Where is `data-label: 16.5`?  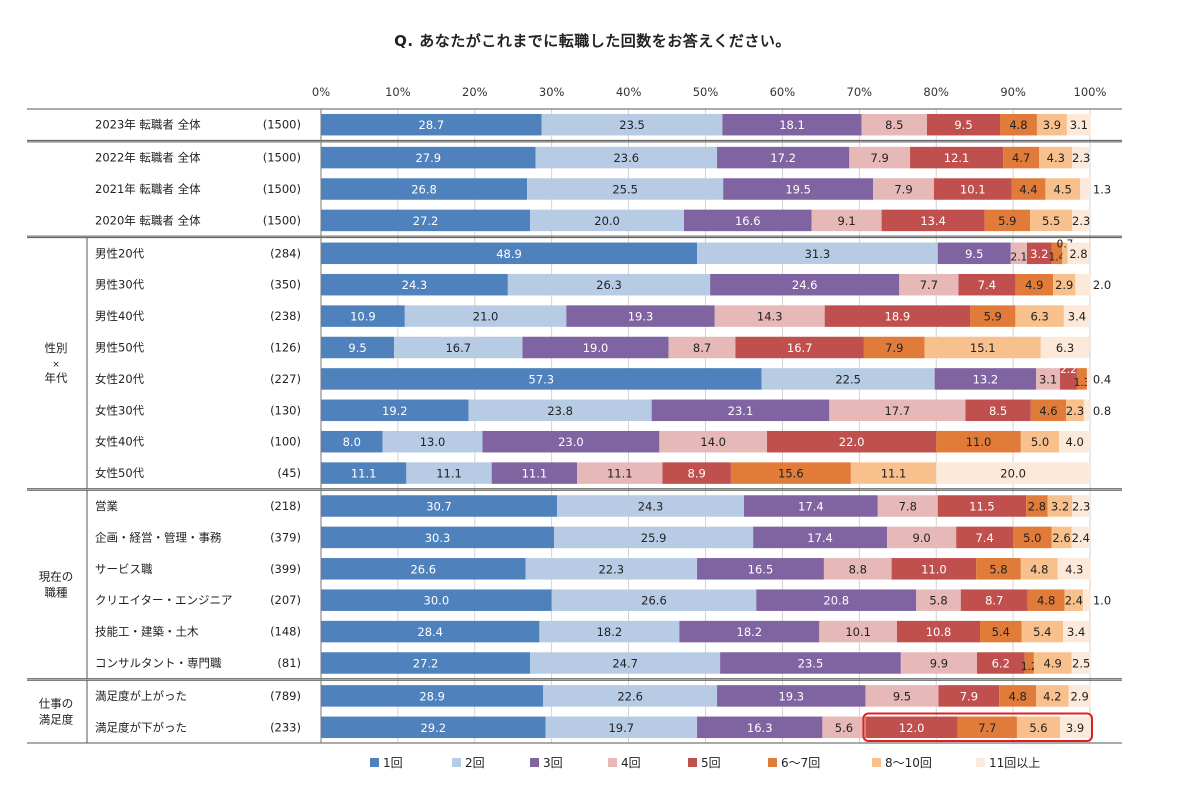
data-label: 16.5 is located at coordinates (761, 569).